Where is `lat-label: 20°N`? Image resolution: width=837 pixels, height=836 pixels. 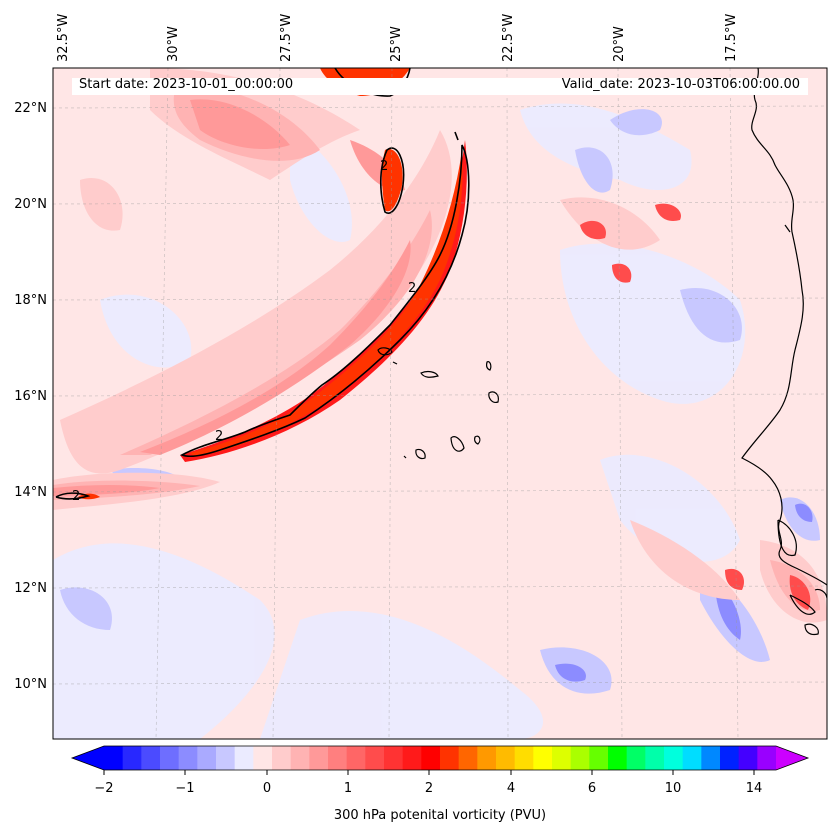
lat-label: 20°N is located at coordinates (30, 204).